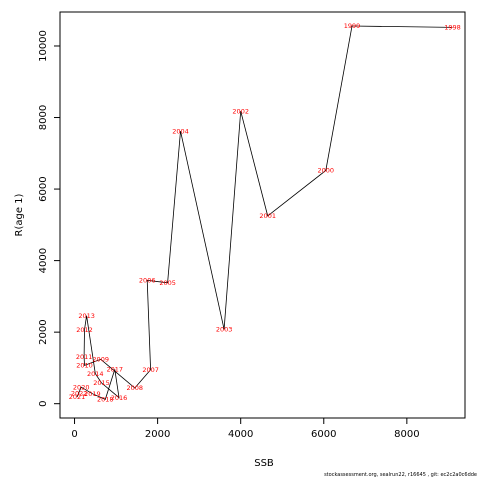  What do you see at coordinates (84, 357) in the screenshot?
I see `year-label-2011: 2011` at bounding box center [84, 357].